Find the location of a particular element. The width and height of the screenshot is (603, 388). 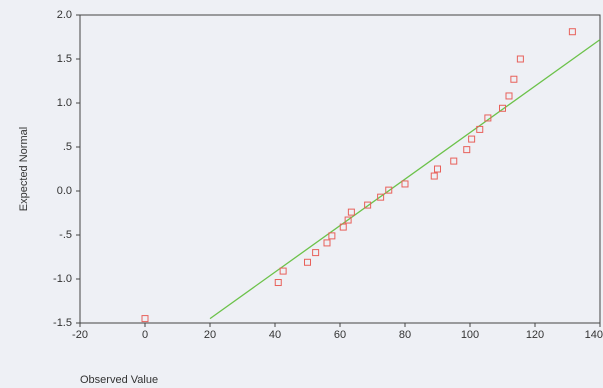

x-tick-label: -20 is located at coordinates (80, 335).